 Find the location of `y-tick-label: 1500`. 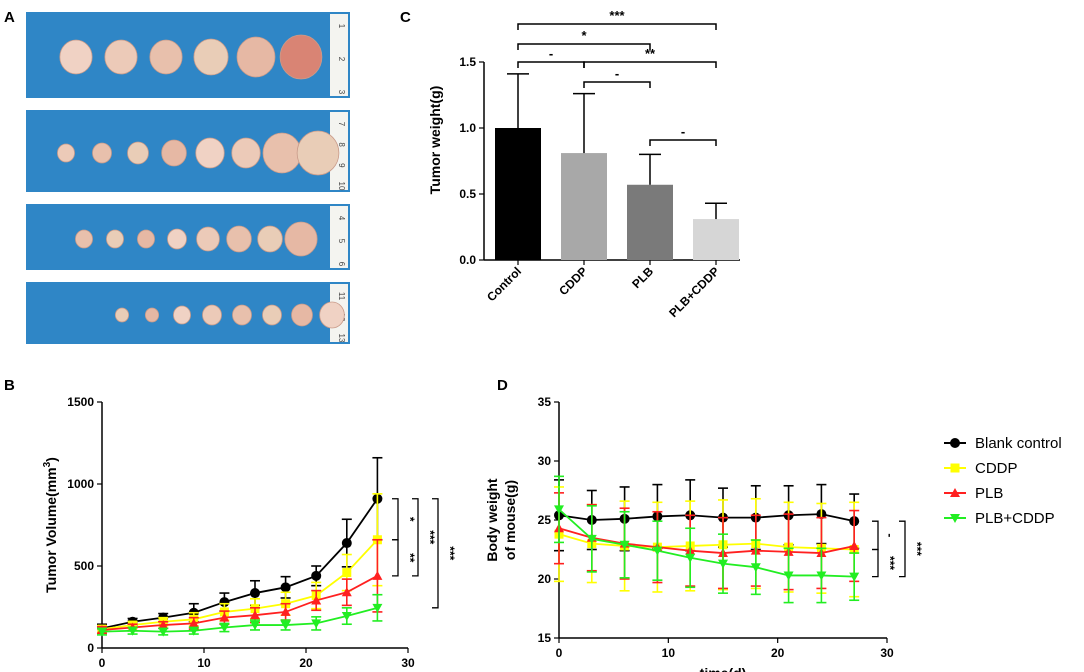

y-tick-label: 1500 is located at coordinates (80, 402).